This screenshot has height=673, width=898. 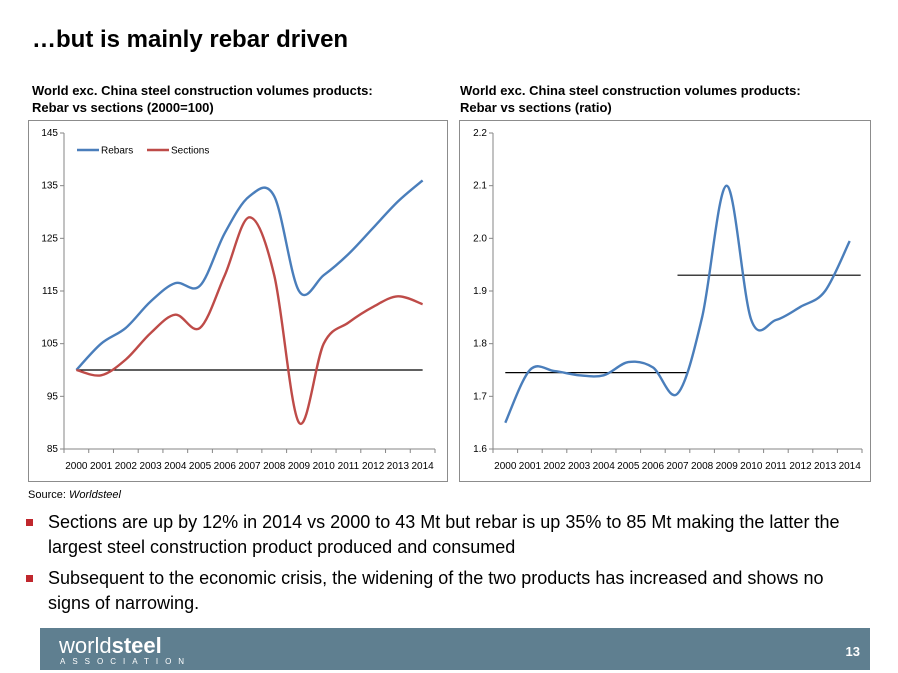 What do you see at coordinates (480, 396) in the screenshot?
I see `chart-2-y-tick-label: 1.7` at bounding box center [480, 396].